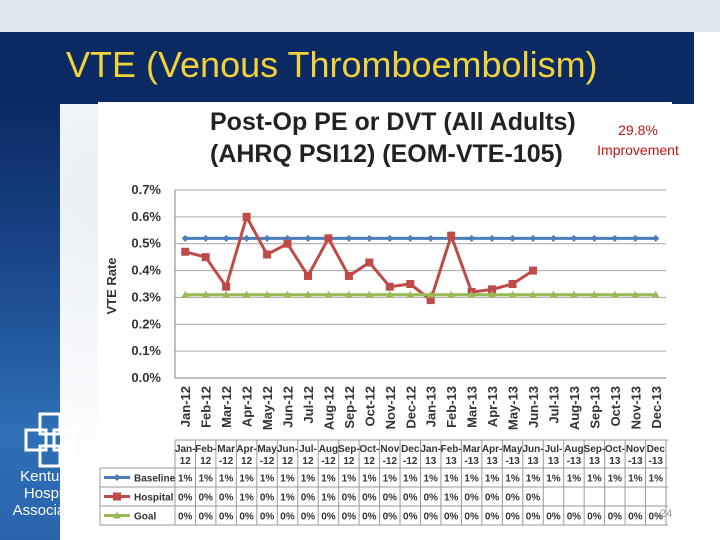 This screenshot has width=720, height=540. Describe the element at coordinates (656, 407) in the screenshot. I see `x-tick-label: Dec-13` at that location.